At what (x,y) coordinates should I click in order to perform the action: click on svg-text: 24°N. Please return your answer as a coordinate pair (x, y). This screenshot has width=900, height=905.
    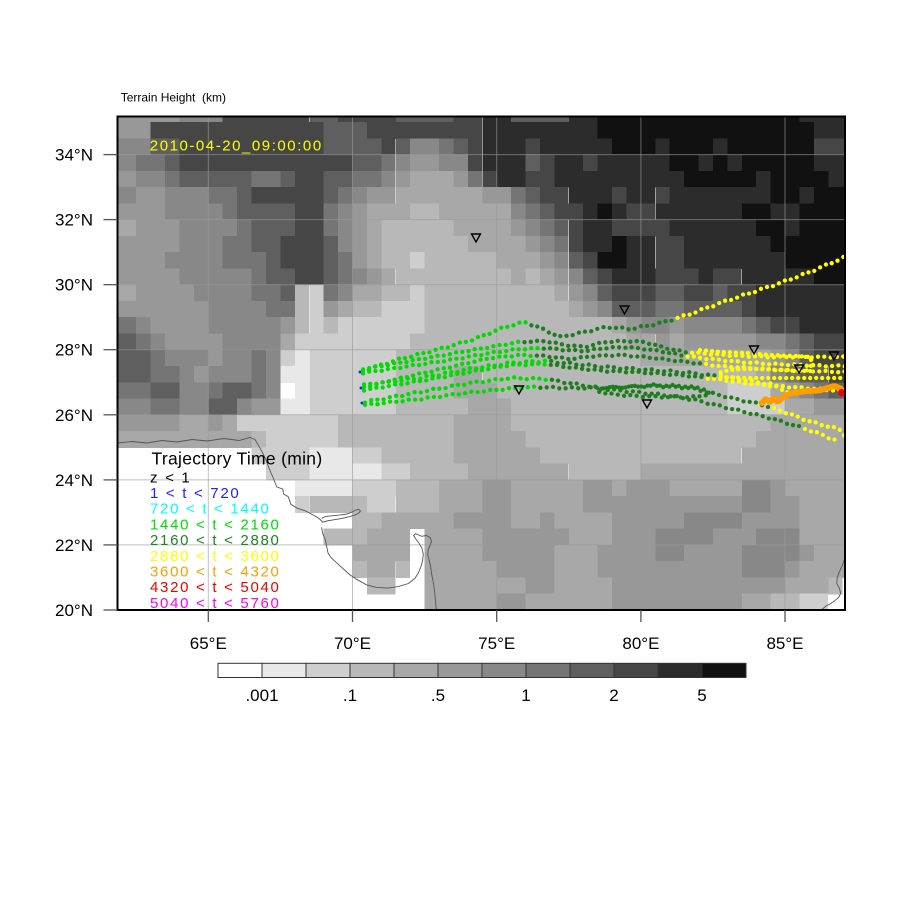
    Looking at the image, I should click on (74, 480).